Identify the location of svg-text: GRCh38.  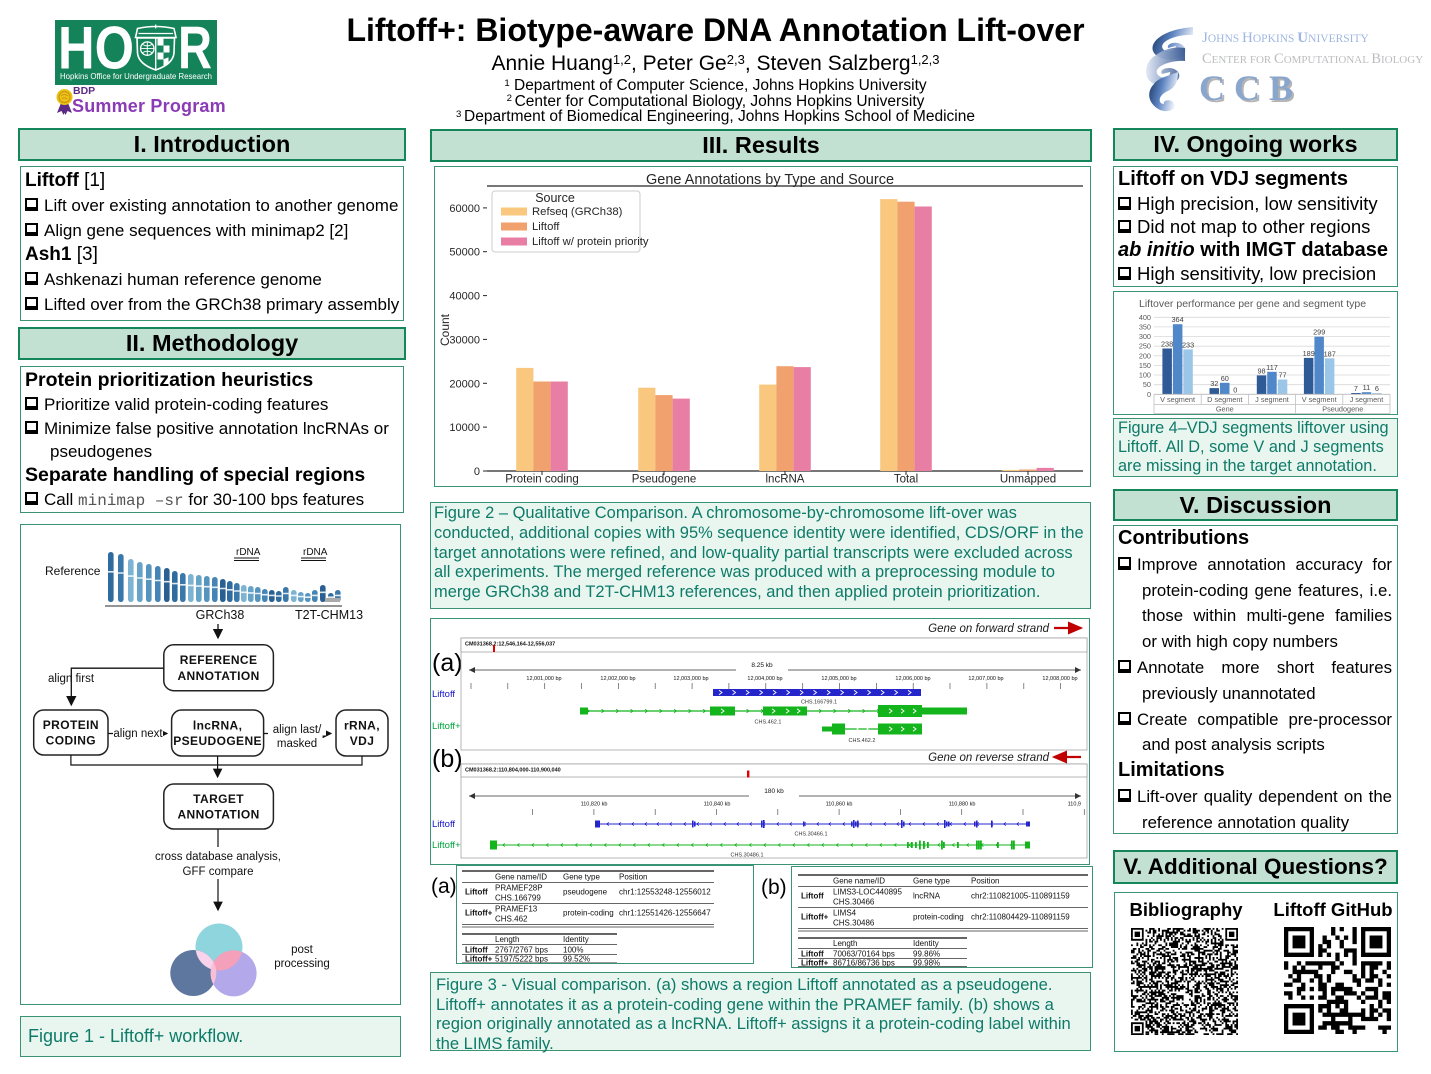
(220, 615).